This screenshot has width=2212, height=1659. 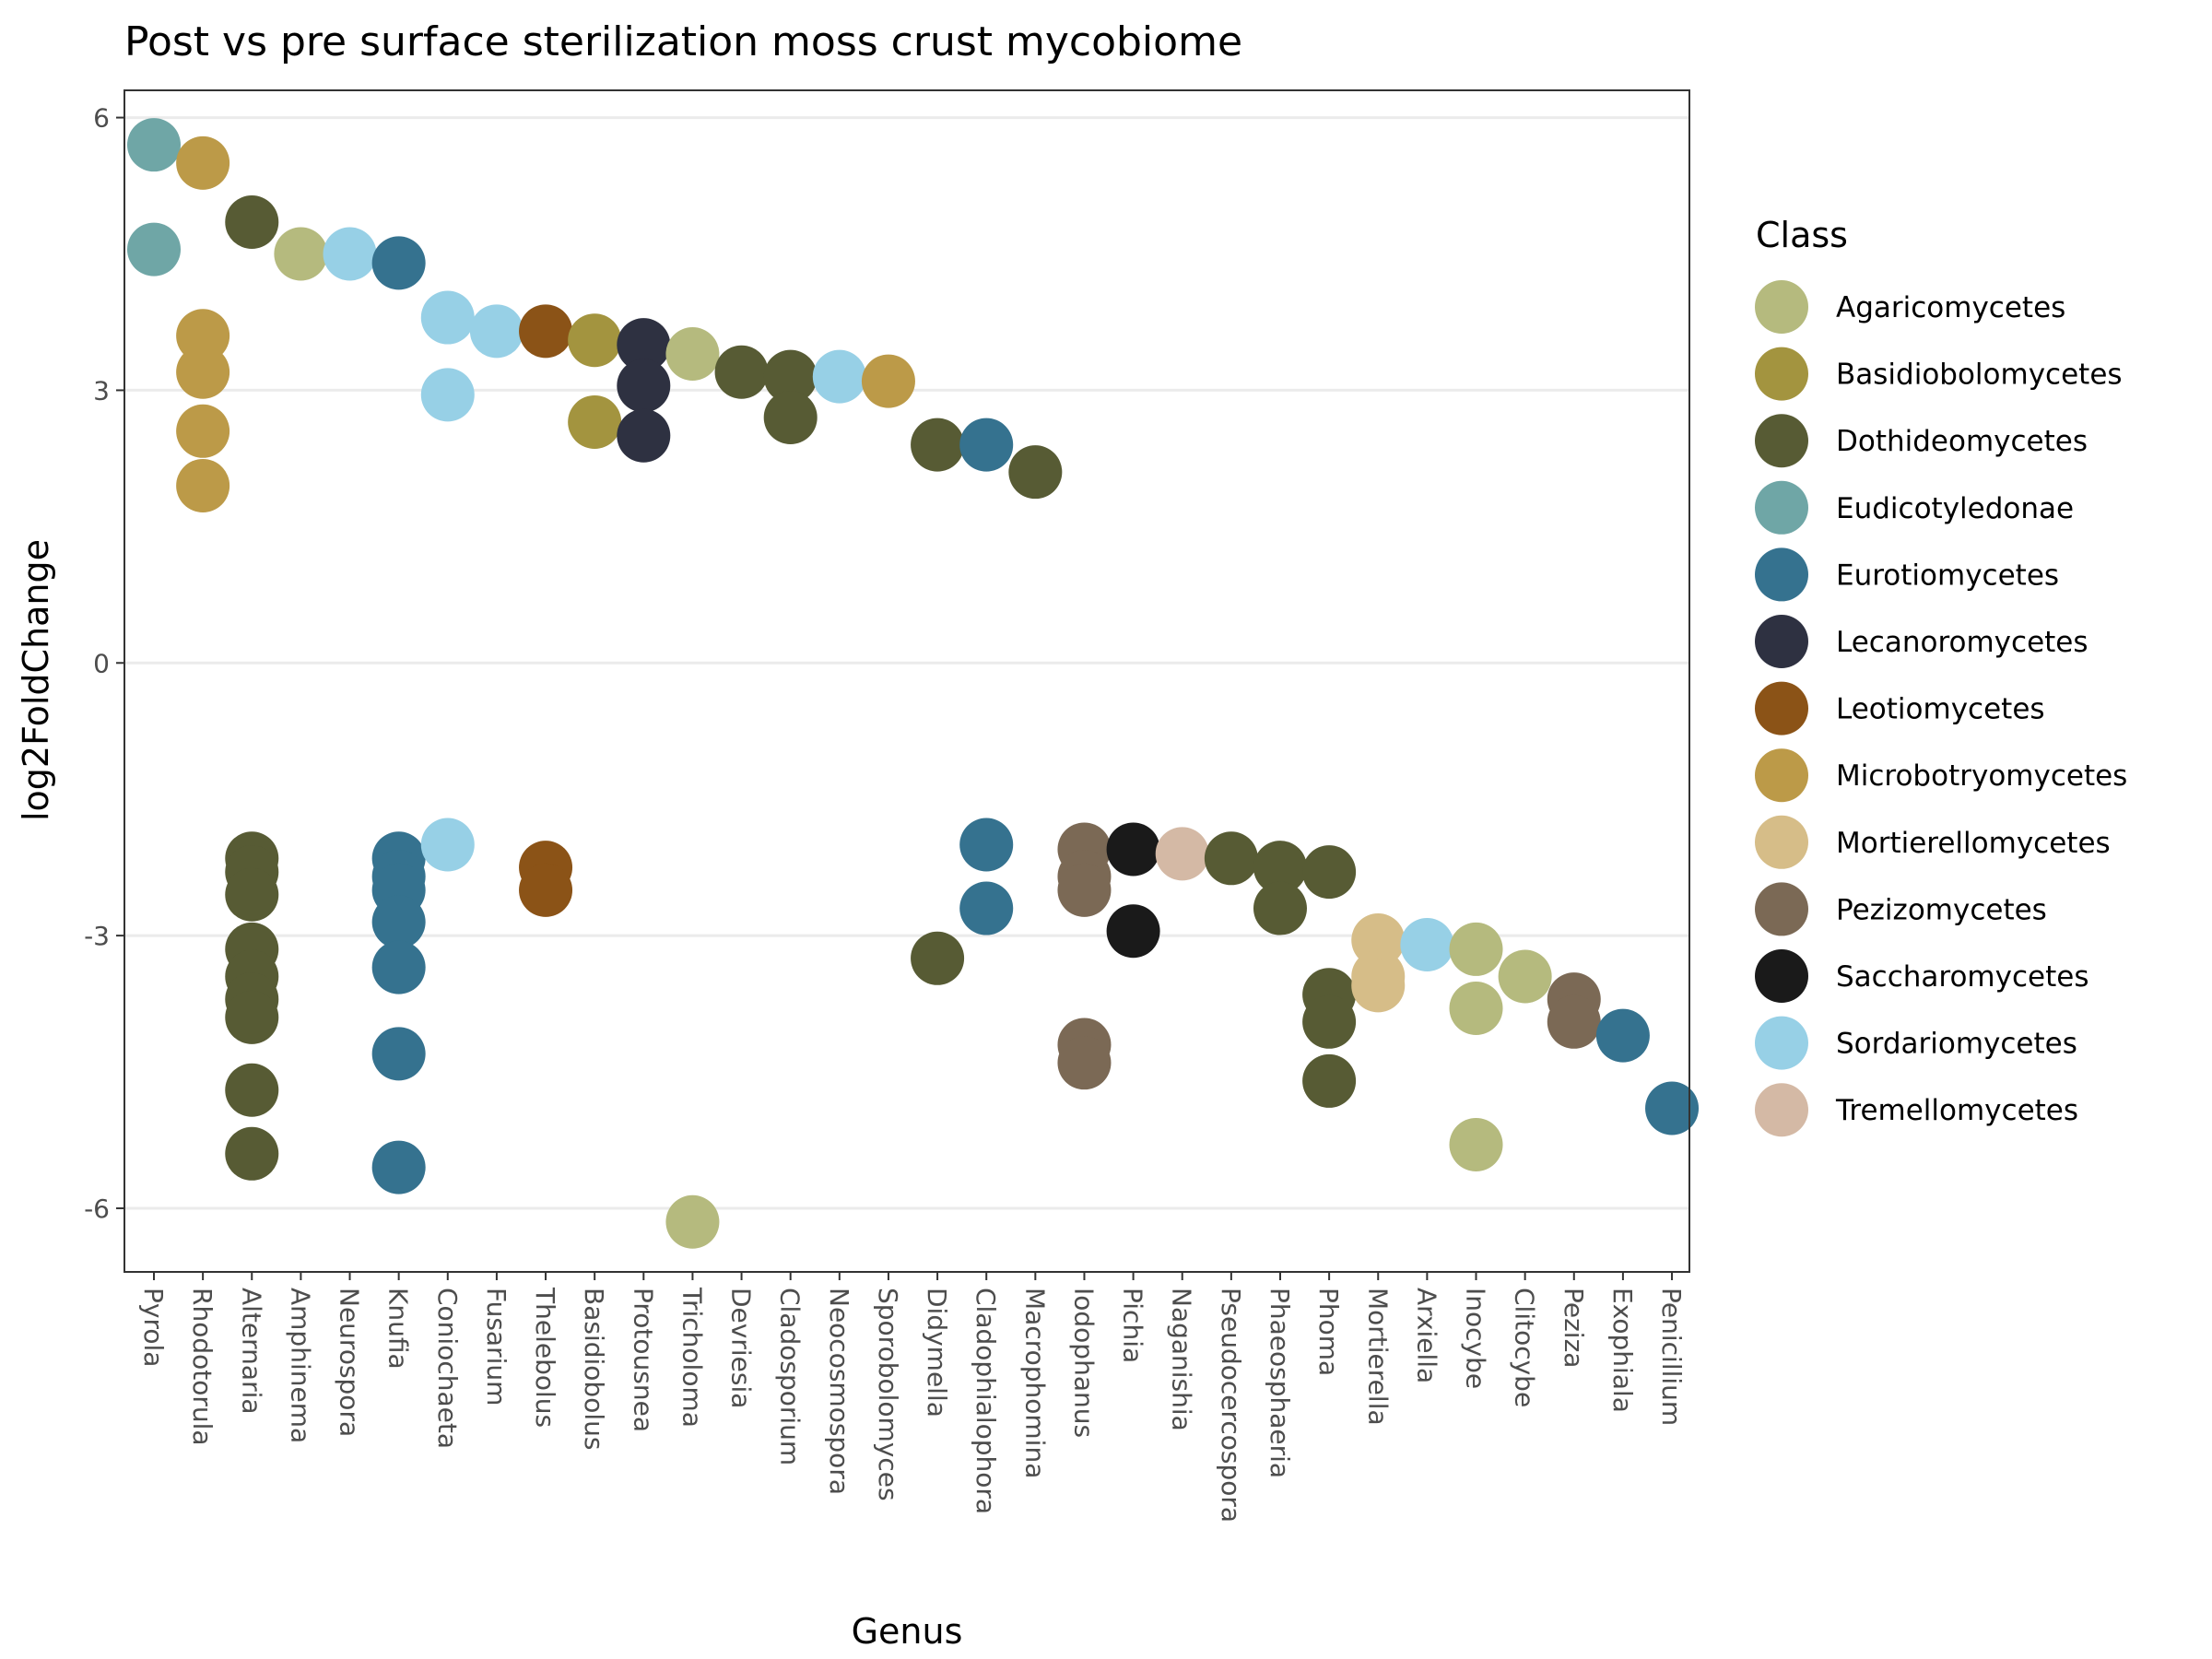 I want to click on y-tick-label: 0, so click(x=101, y=663).